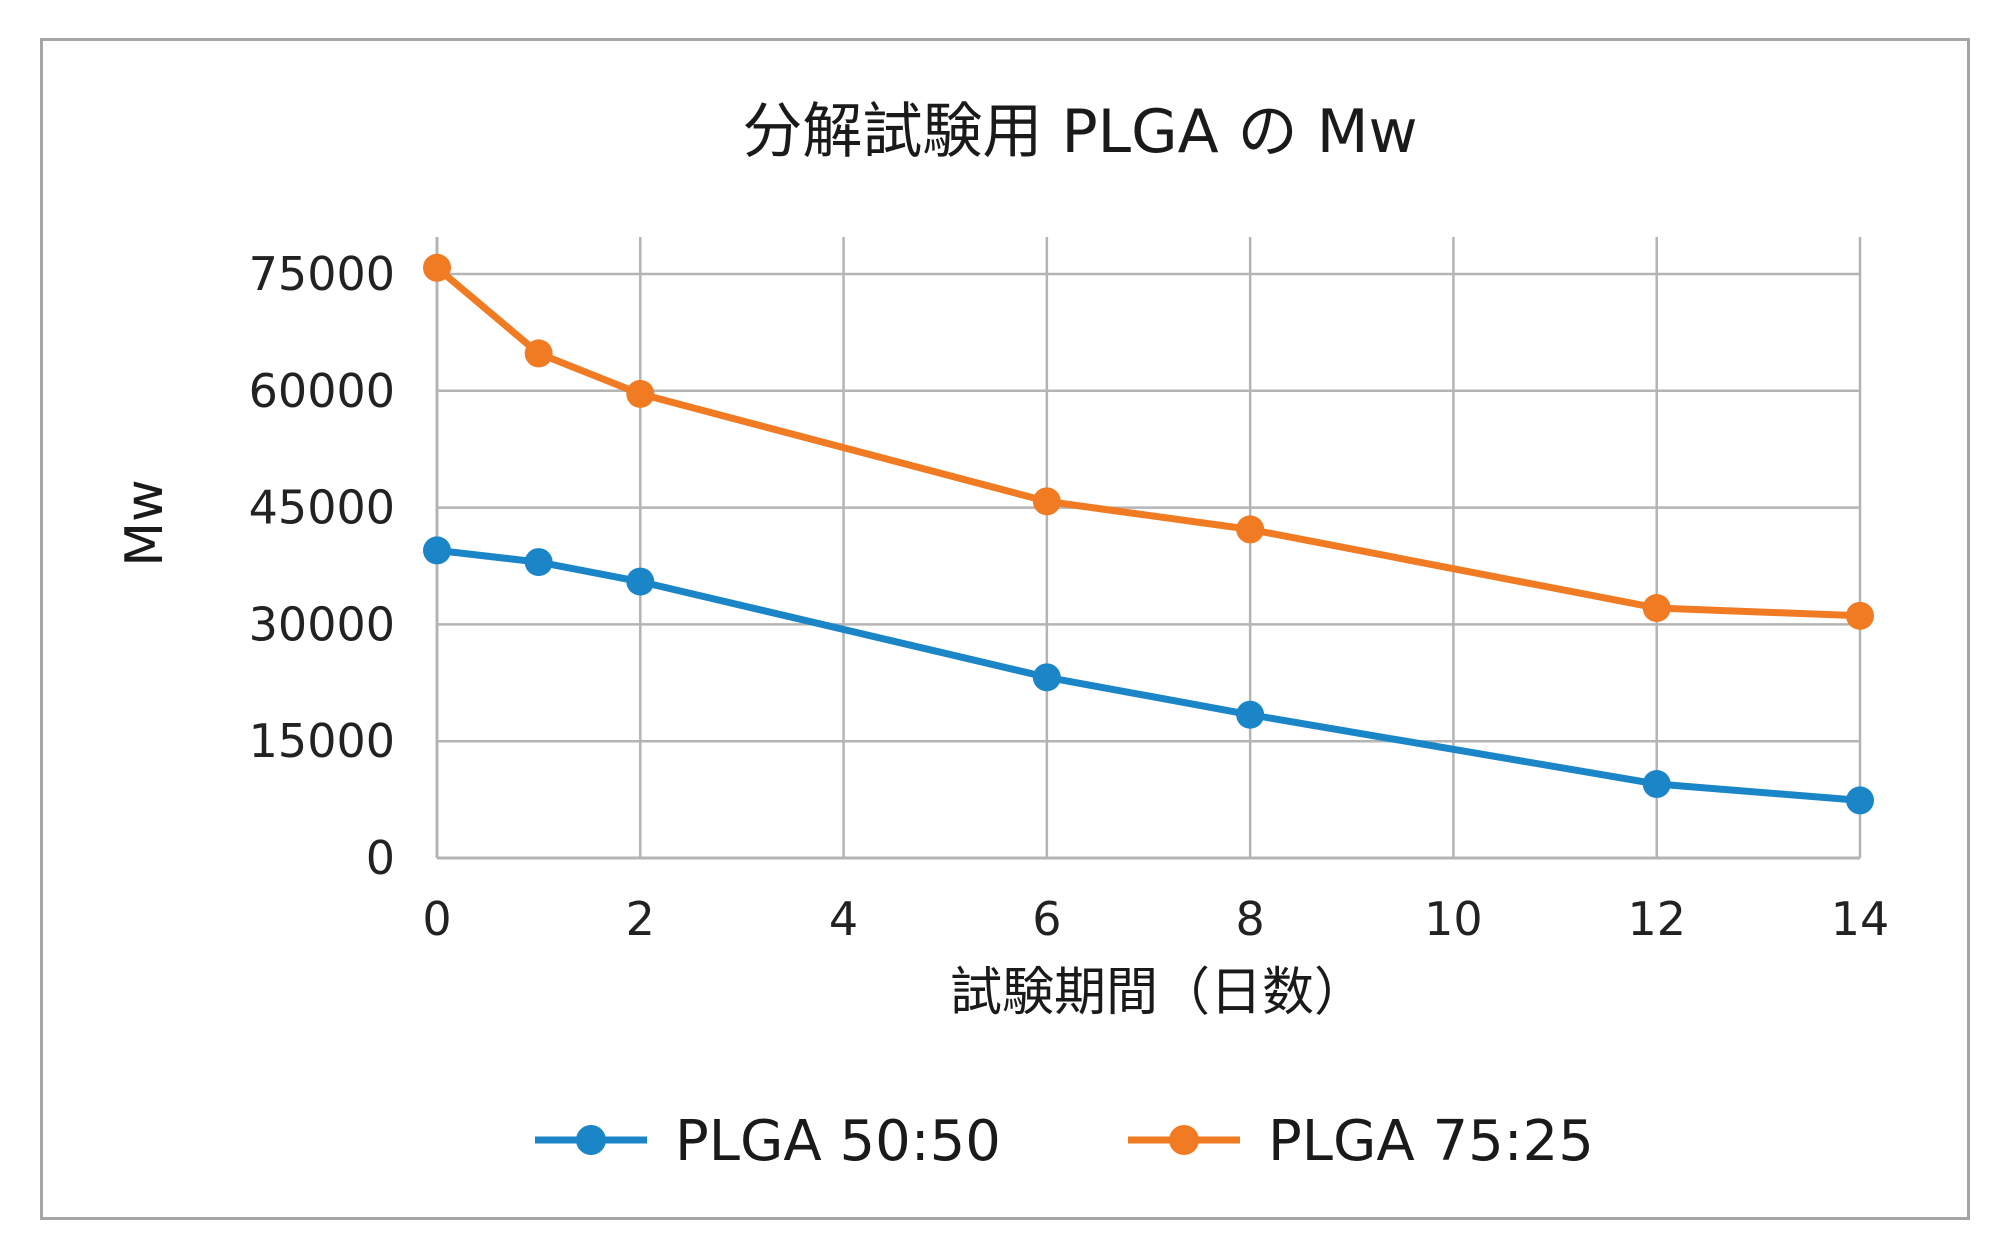  I want to click on y-tick-label: 75000, so click(322, 274).